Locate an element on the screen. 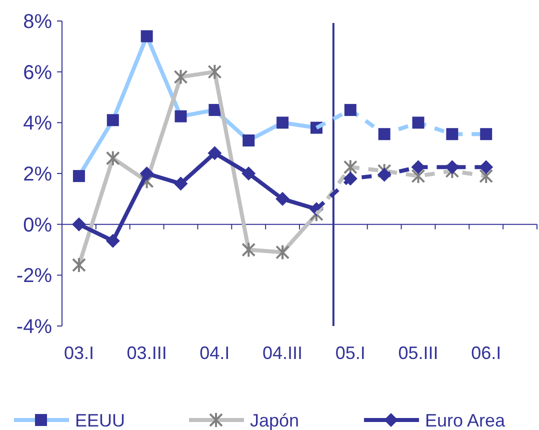  legend-label: Euro Area is located at coordinates (465, 420).